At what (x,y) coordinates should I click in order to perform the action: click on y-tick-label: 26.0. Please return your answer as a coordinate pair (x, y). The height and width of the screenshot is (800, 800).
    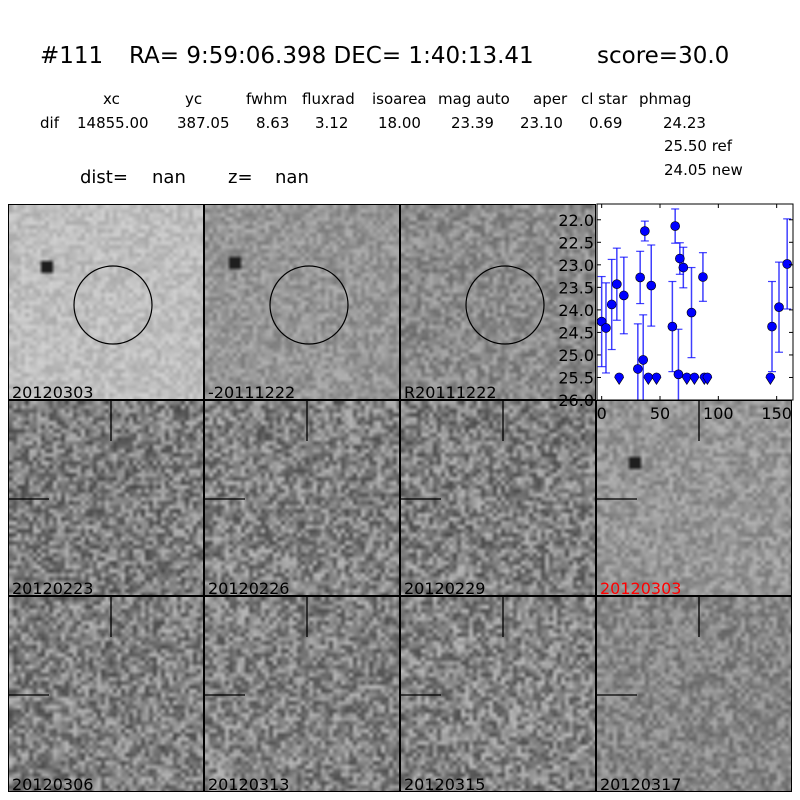
    Looking at the image, I should click on (576, 400).